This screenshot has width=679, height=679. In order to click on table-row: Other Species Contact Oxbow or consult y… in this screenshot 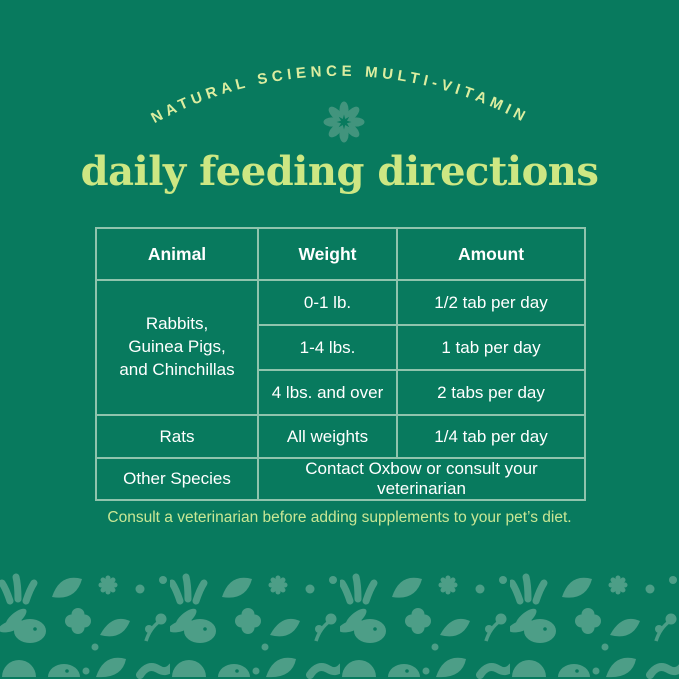, I will do `click(340, 479)`.